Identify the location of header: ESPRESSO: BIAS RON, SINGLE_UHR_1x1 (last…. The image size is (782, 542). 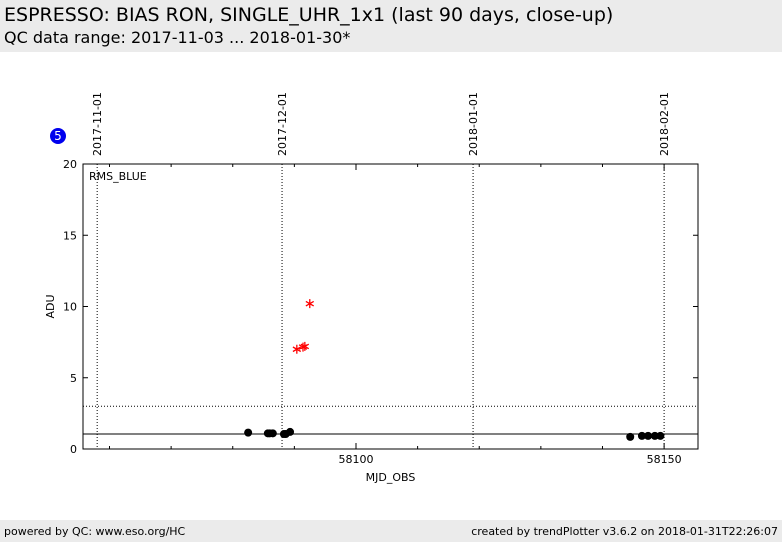
(391, 26).